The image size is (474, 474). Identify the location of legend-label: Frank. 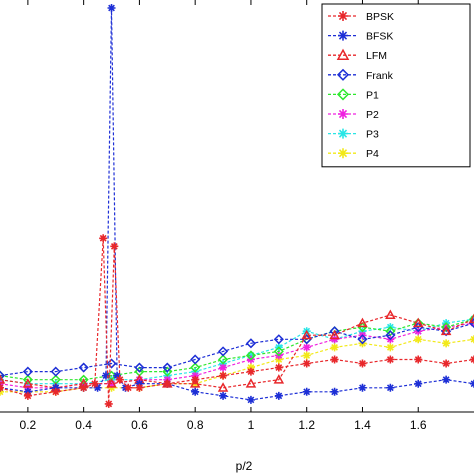
(380, 76).